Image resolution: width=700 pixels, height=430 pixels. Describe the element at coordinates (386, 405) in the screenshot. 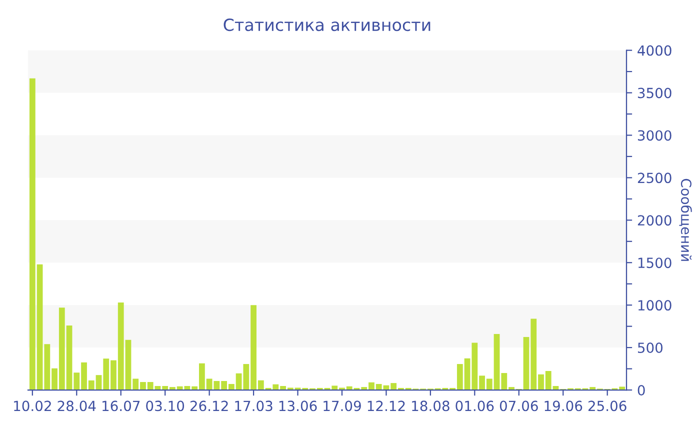

I see `x-tick-label: 12.12` at that location.